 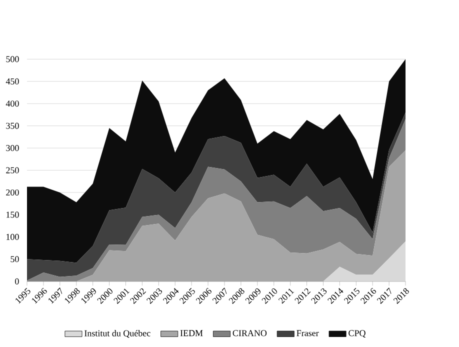 I want to click on legend-label: IEDM, so click(x=191, y=333).